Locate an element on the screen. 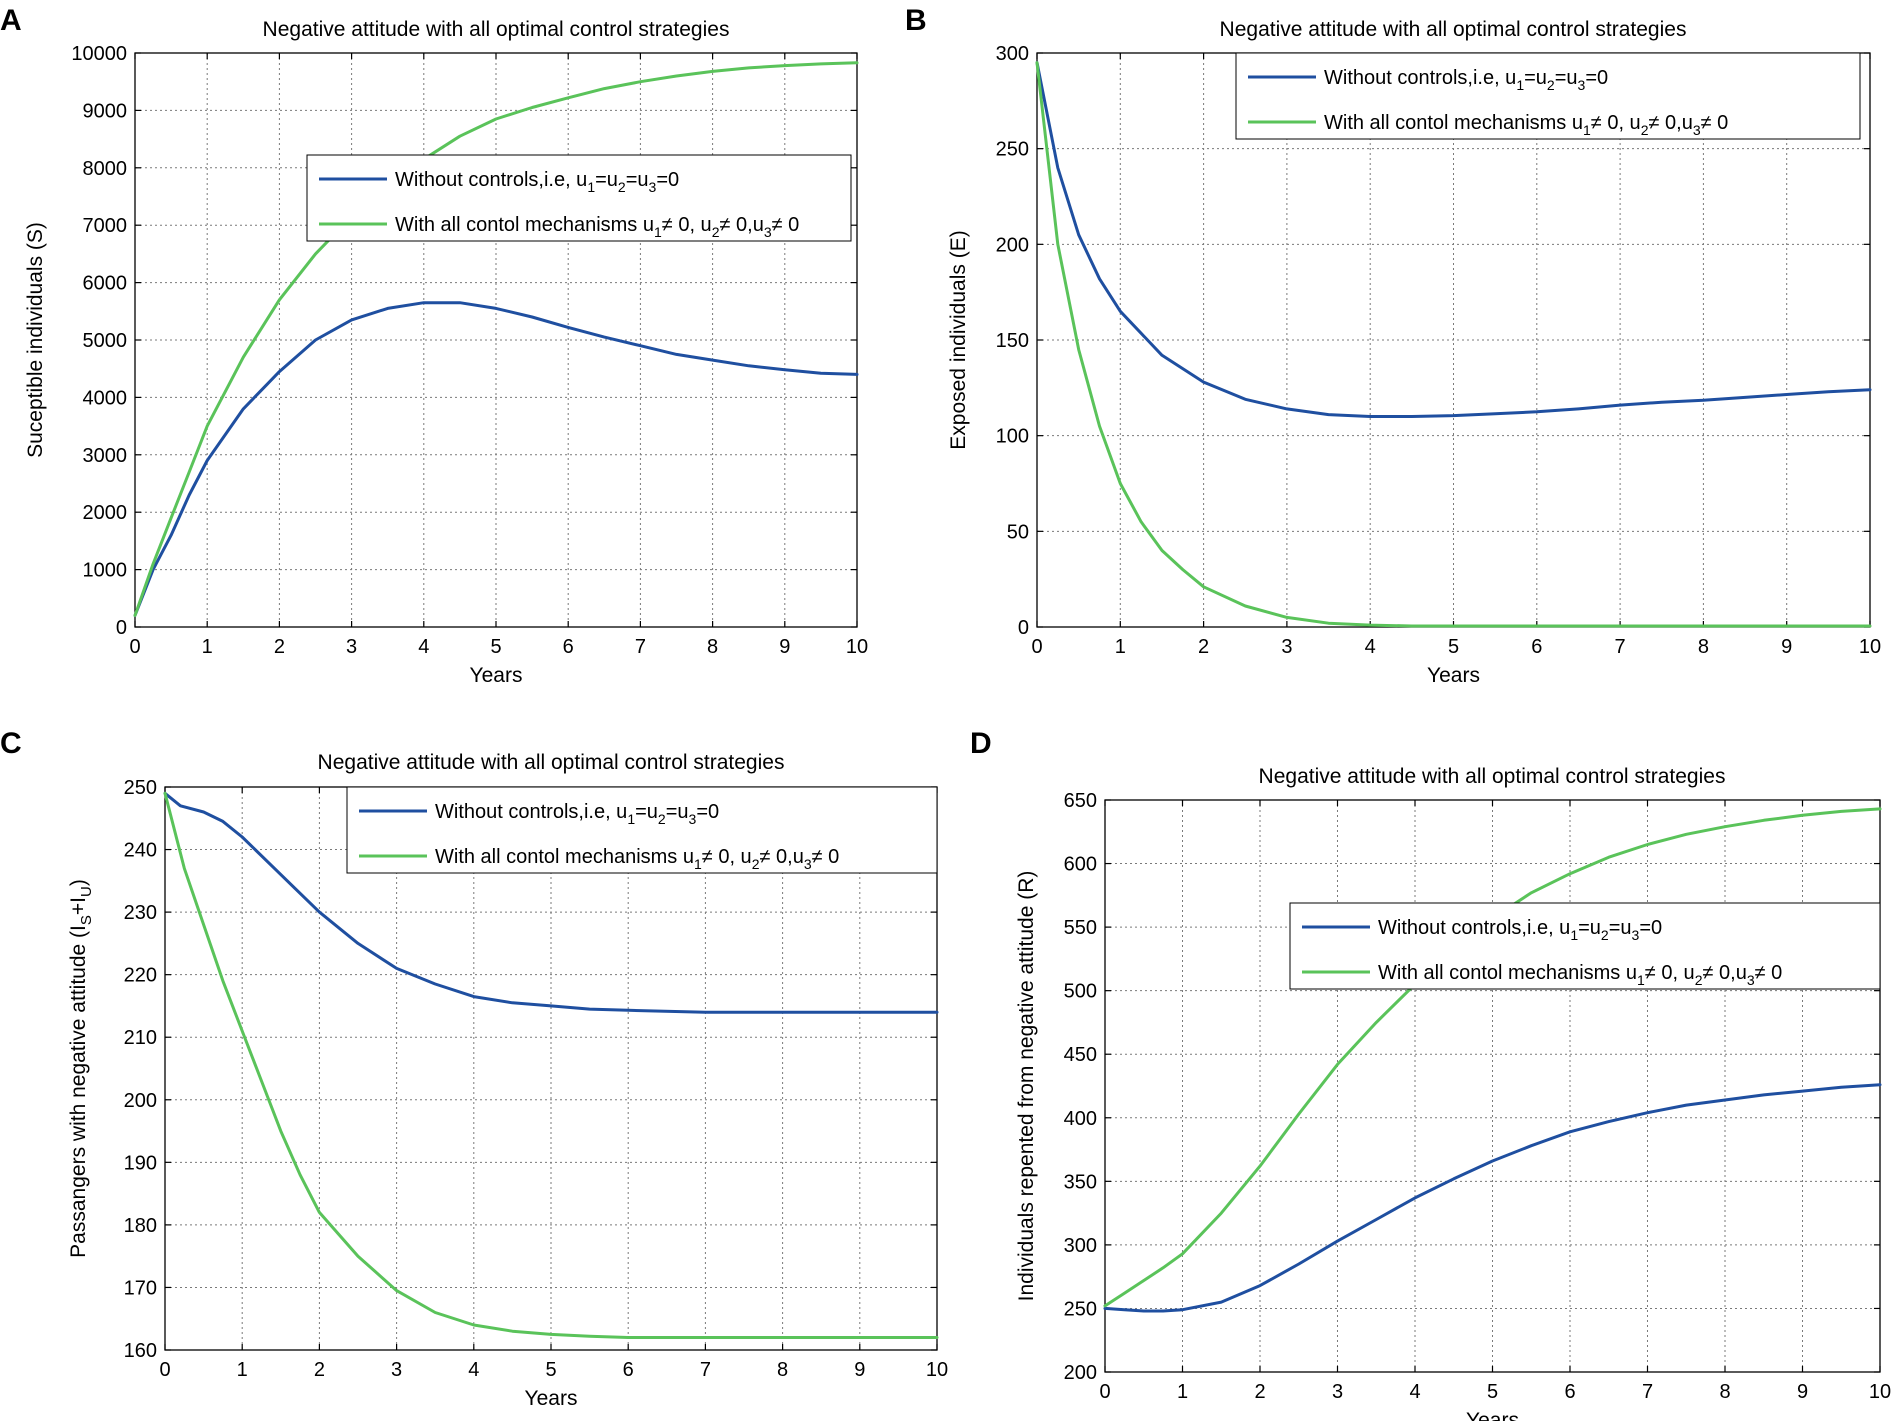 The height and width of the screenshot is (1421, 1892). legend-entry-text: Without controls,i.e, u is located at coordinates (531, 812).